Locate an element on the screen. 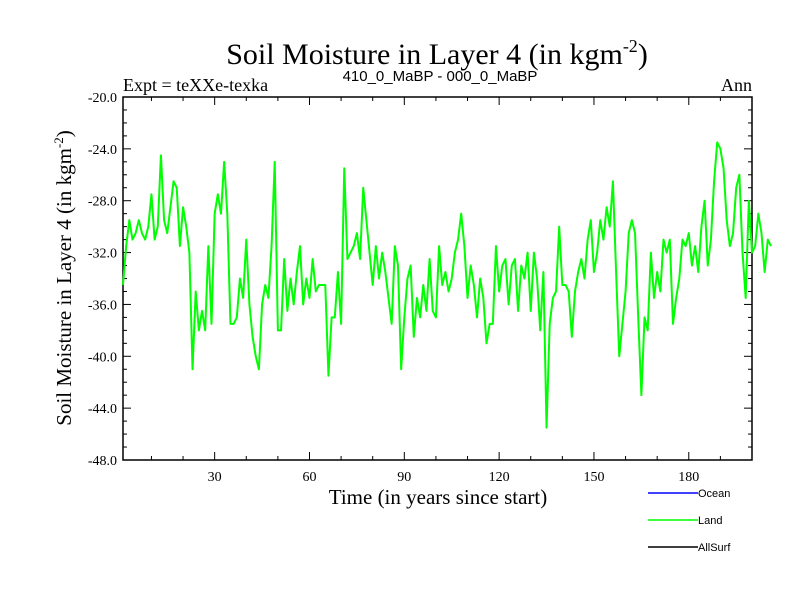 This screenshot has width=800, height=600. x-axis-label: Time (in years since start) is located at coordinates (438, 497).